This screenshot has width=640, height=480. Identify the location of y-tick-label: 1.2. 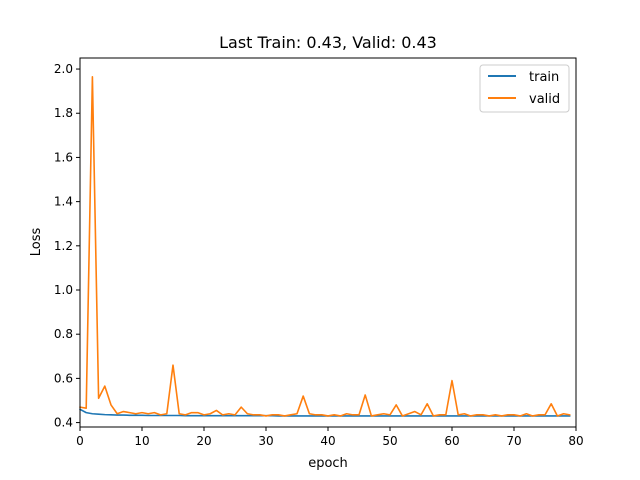
(63, 246).